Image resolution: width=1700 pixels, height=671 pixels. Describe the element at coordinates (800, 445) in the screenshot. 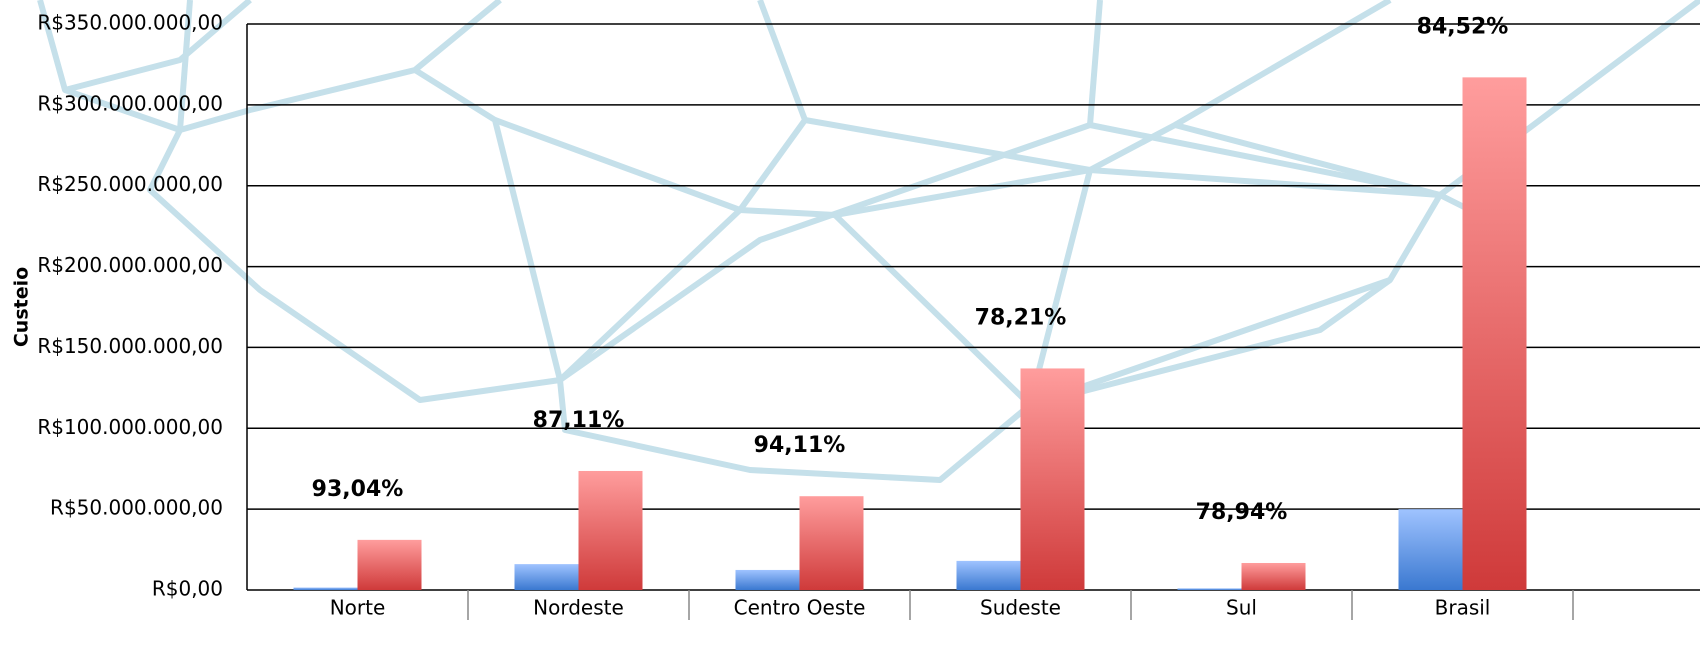

I see `annotation: 94,11%` at that location.